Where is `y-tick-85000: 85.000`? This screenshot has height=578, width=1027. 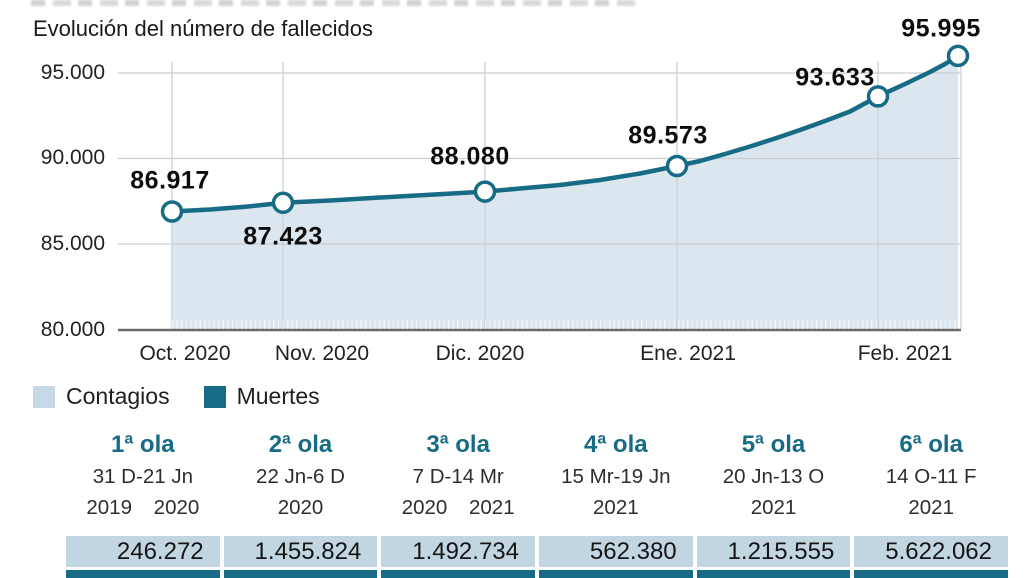
y-tick-85000: 85.000 is located at coordinates (72, 243).